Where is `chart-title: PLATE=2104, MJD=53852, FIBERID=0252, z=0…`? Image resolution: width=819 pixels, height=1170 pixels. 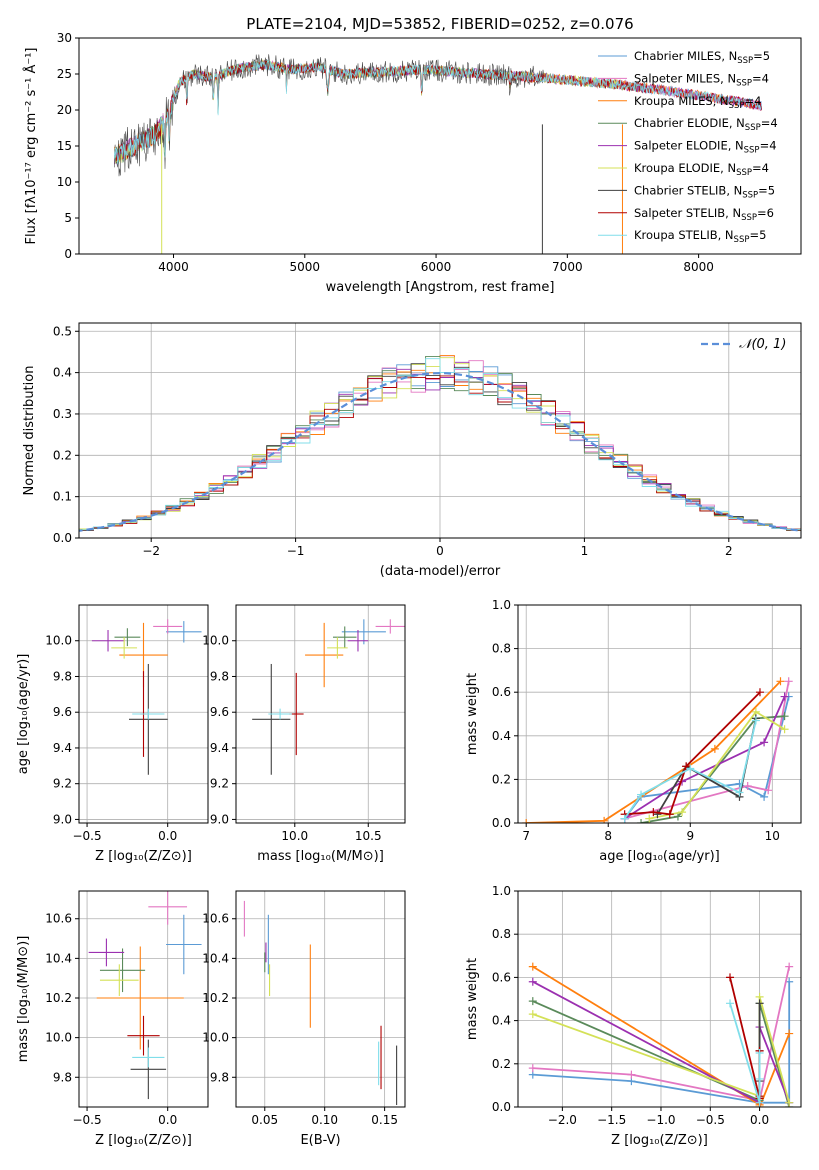
chart-title: PLATE=2104, MJD=53852, FIBERID=0252, z=0… is located at coordinates (439, 24).